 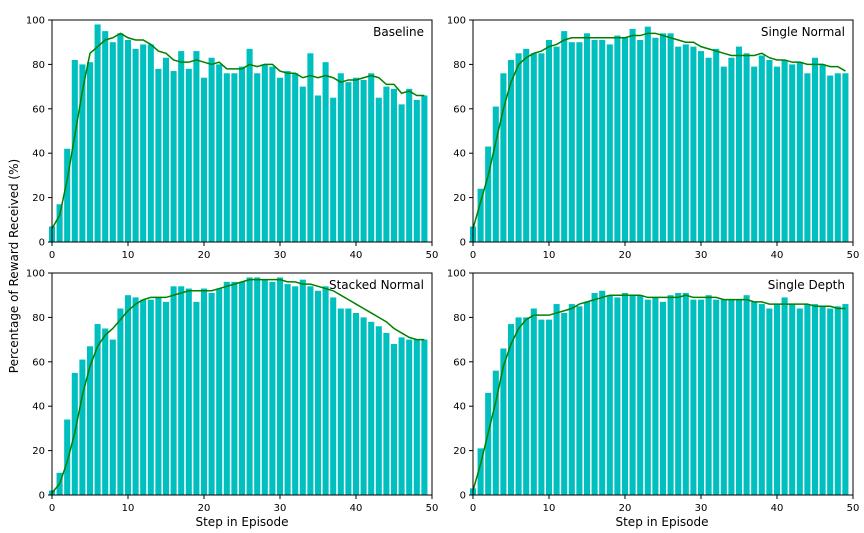 I want to click on y-tick-label: 80, so click(x=459, y=318).